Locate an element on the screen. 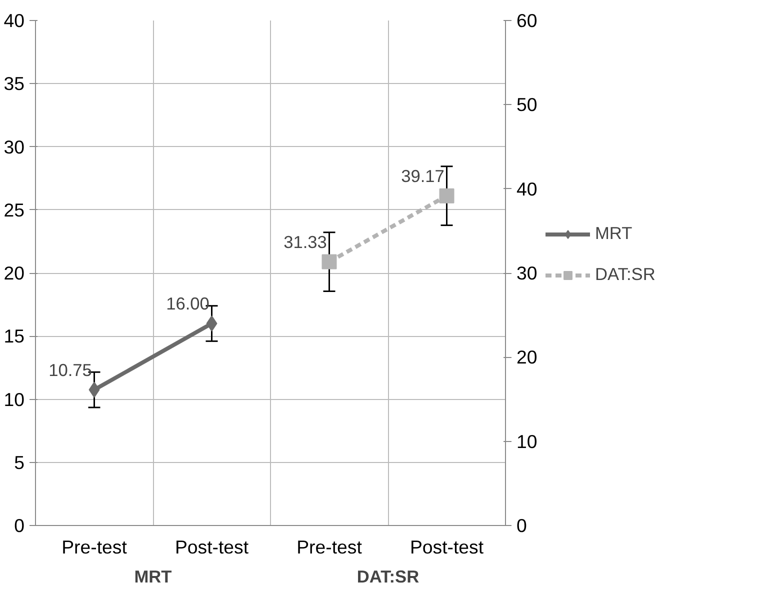 This screenshot has width=762, height=599. data-label: 10.75 is located at coordinates (70, 370).